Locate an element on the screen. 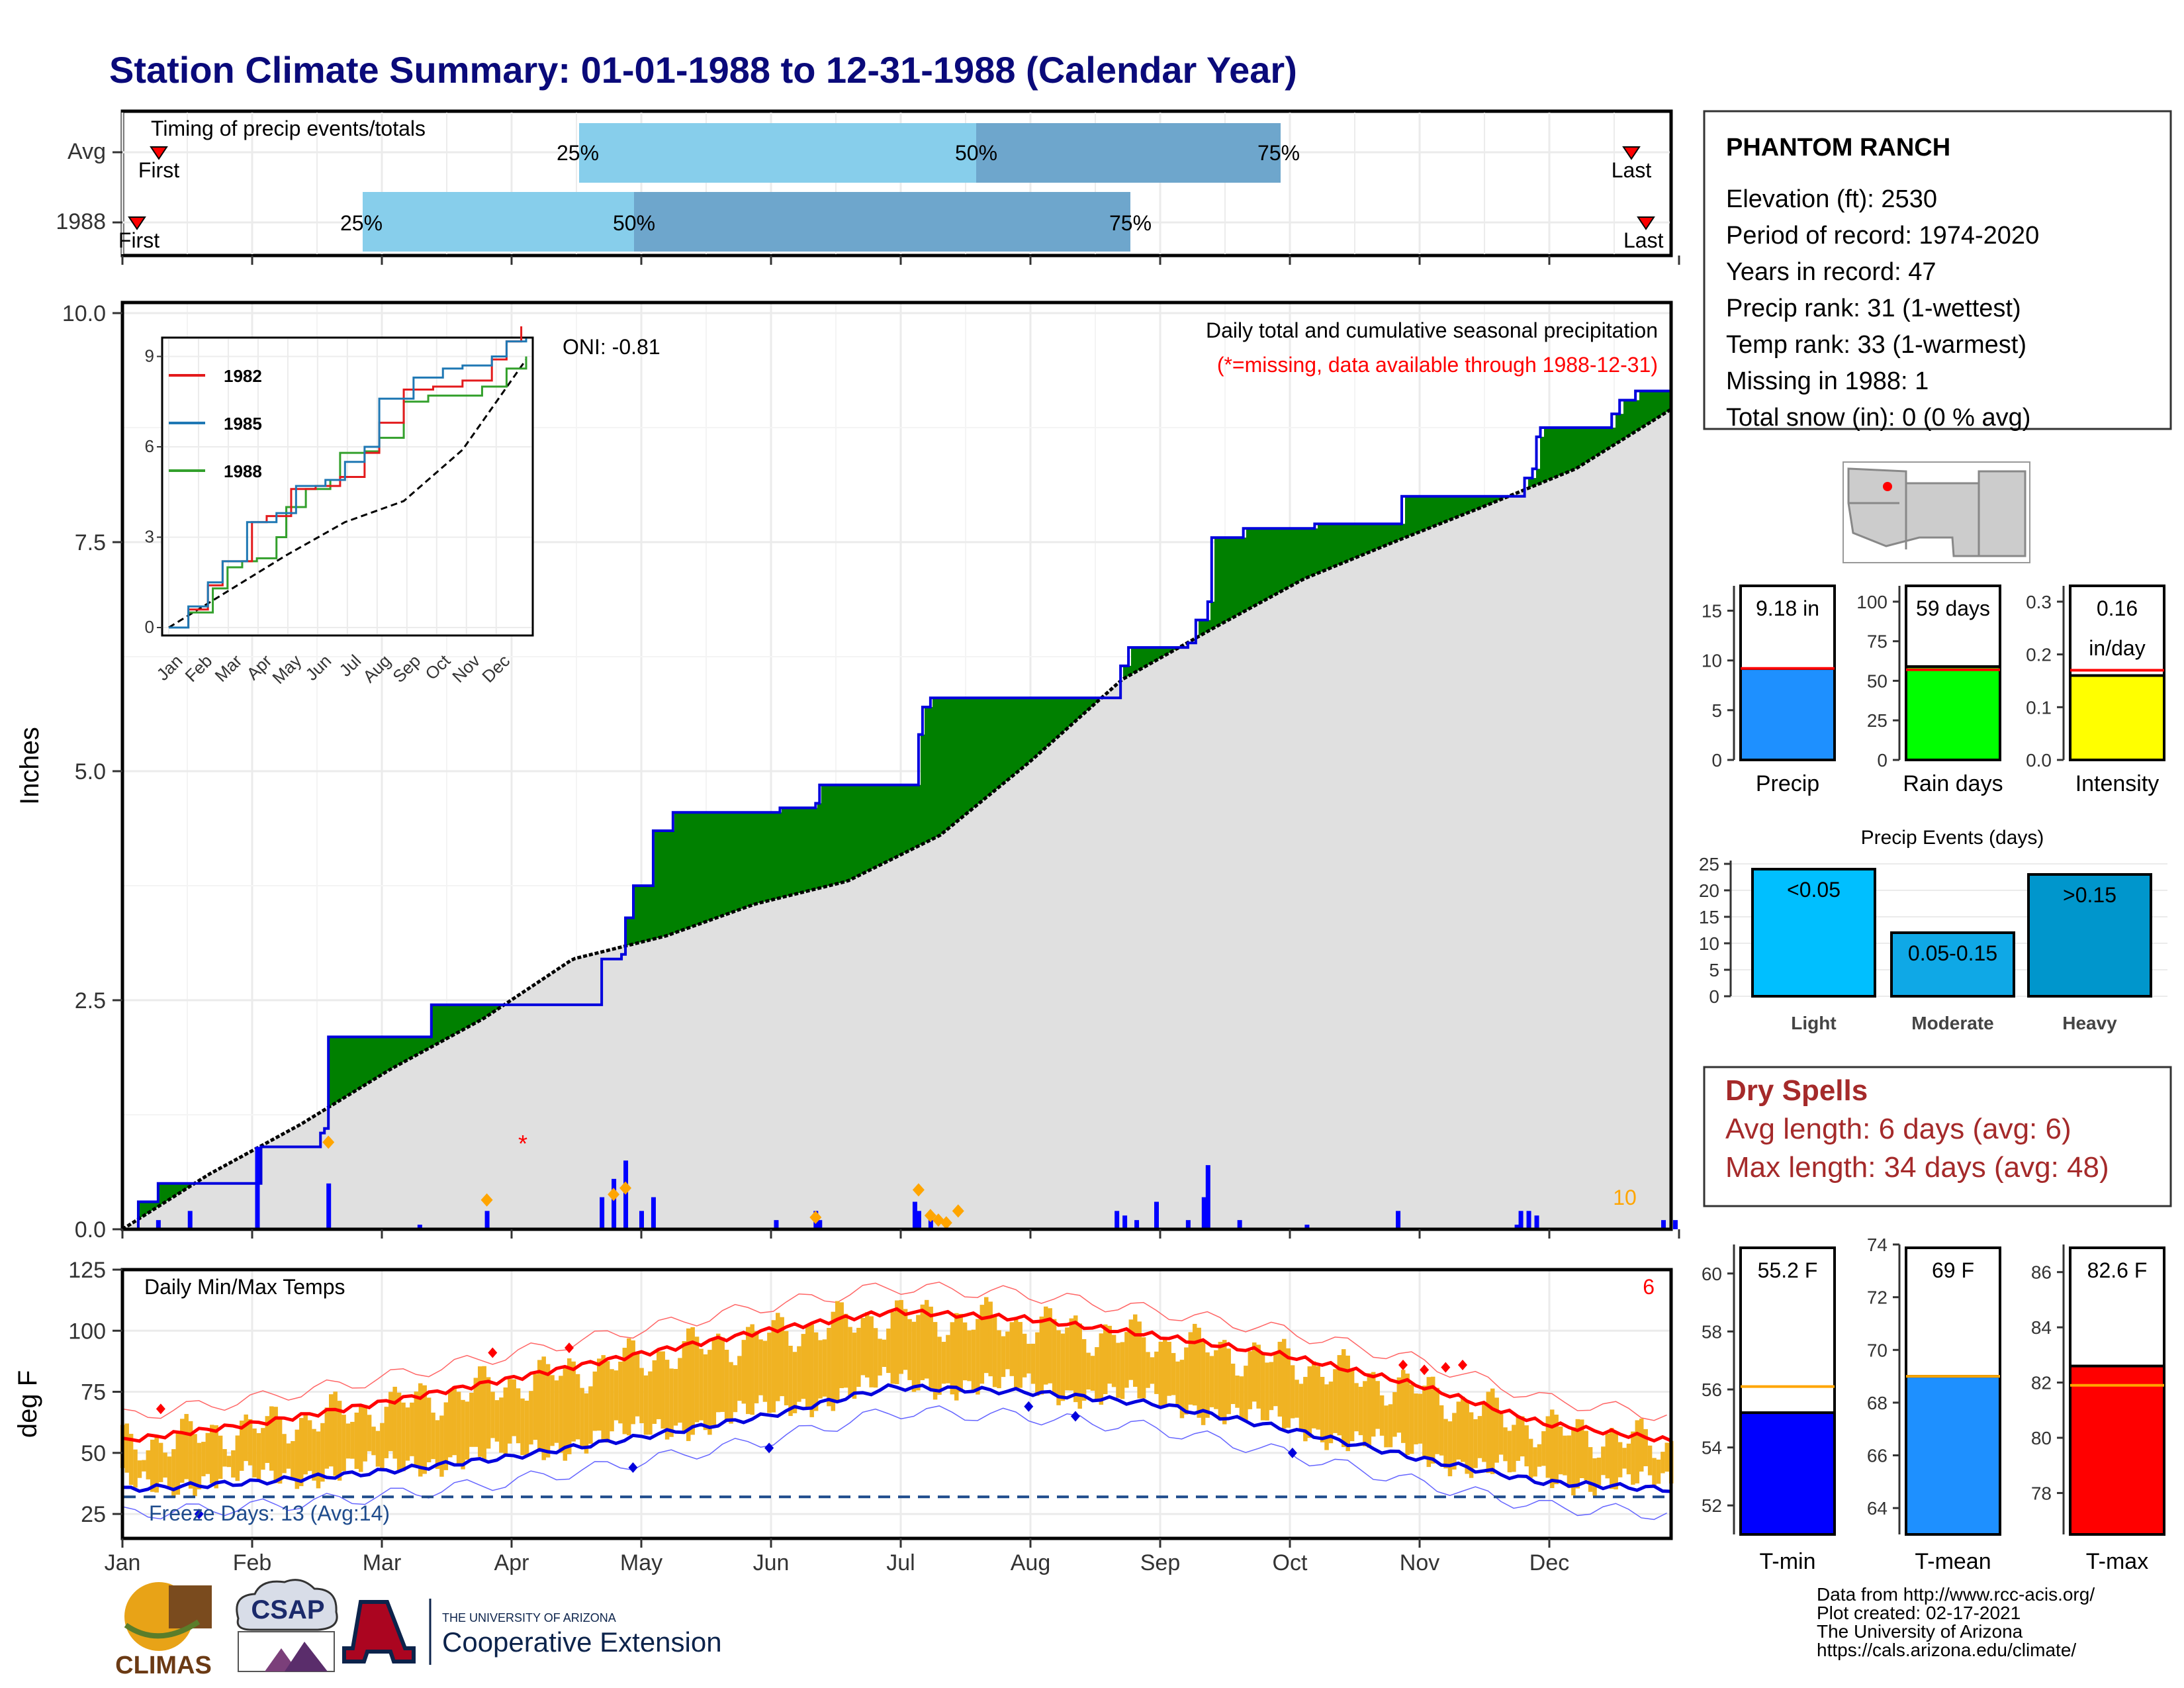 Image resolution: width=2184 pixels, height=1688 pixels. month-tick-label: Jun is located at coordinates (771, 1562).